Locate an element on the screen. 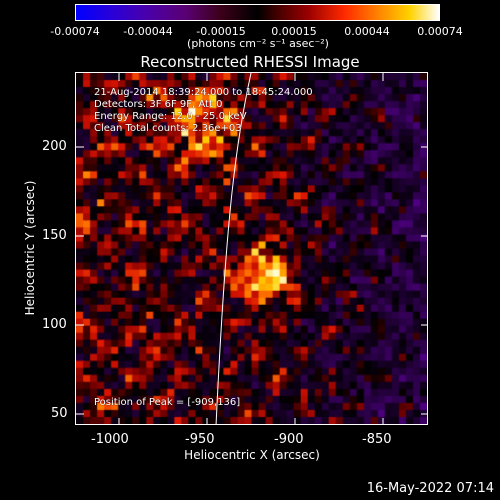 Image resolution: width=500 pixels, height=500 pixels. colorbar-tick-label: -0.00015 is located at coordinates (221, 31).